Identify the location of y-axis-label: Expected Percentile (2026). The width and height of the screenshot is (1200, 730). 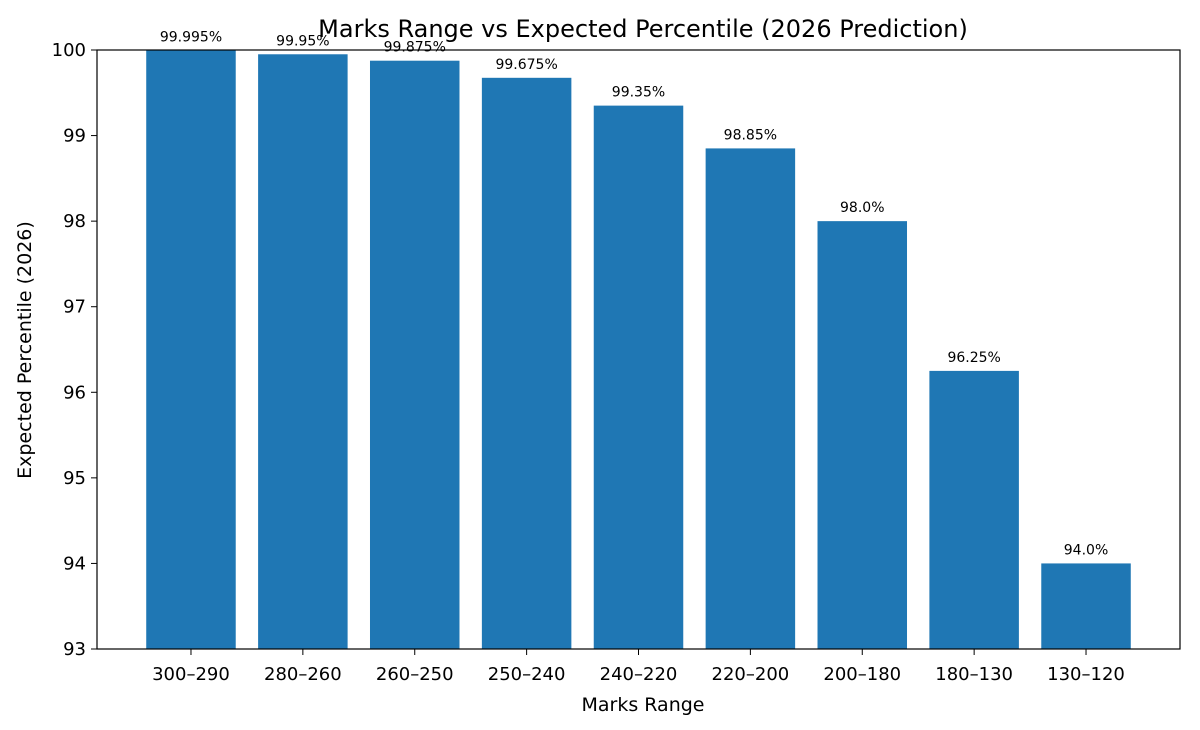
(25, 350).